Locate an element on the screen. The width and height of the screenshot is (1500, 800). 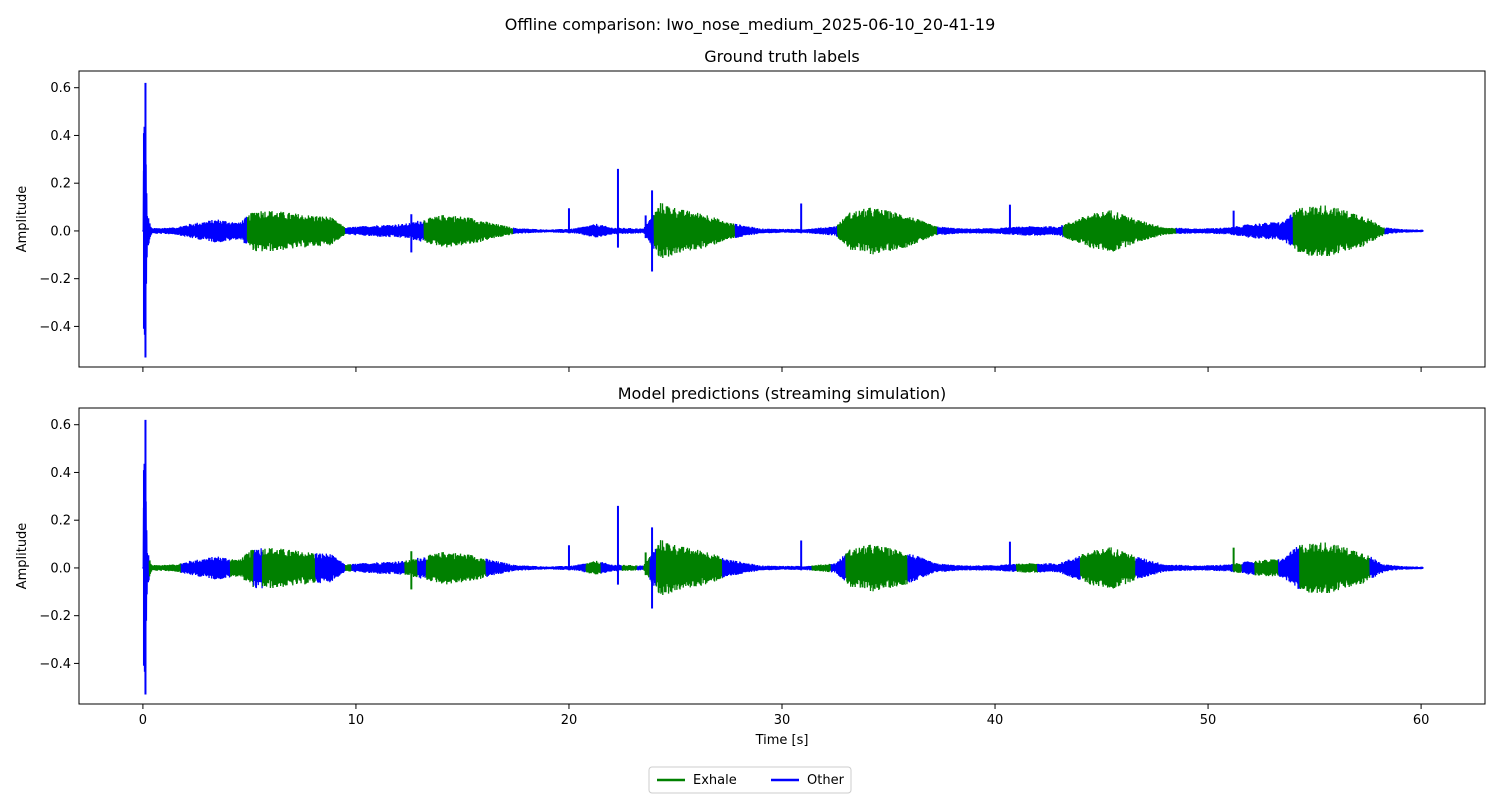
legend: Exhale Other is located at coordinates (750, 780).